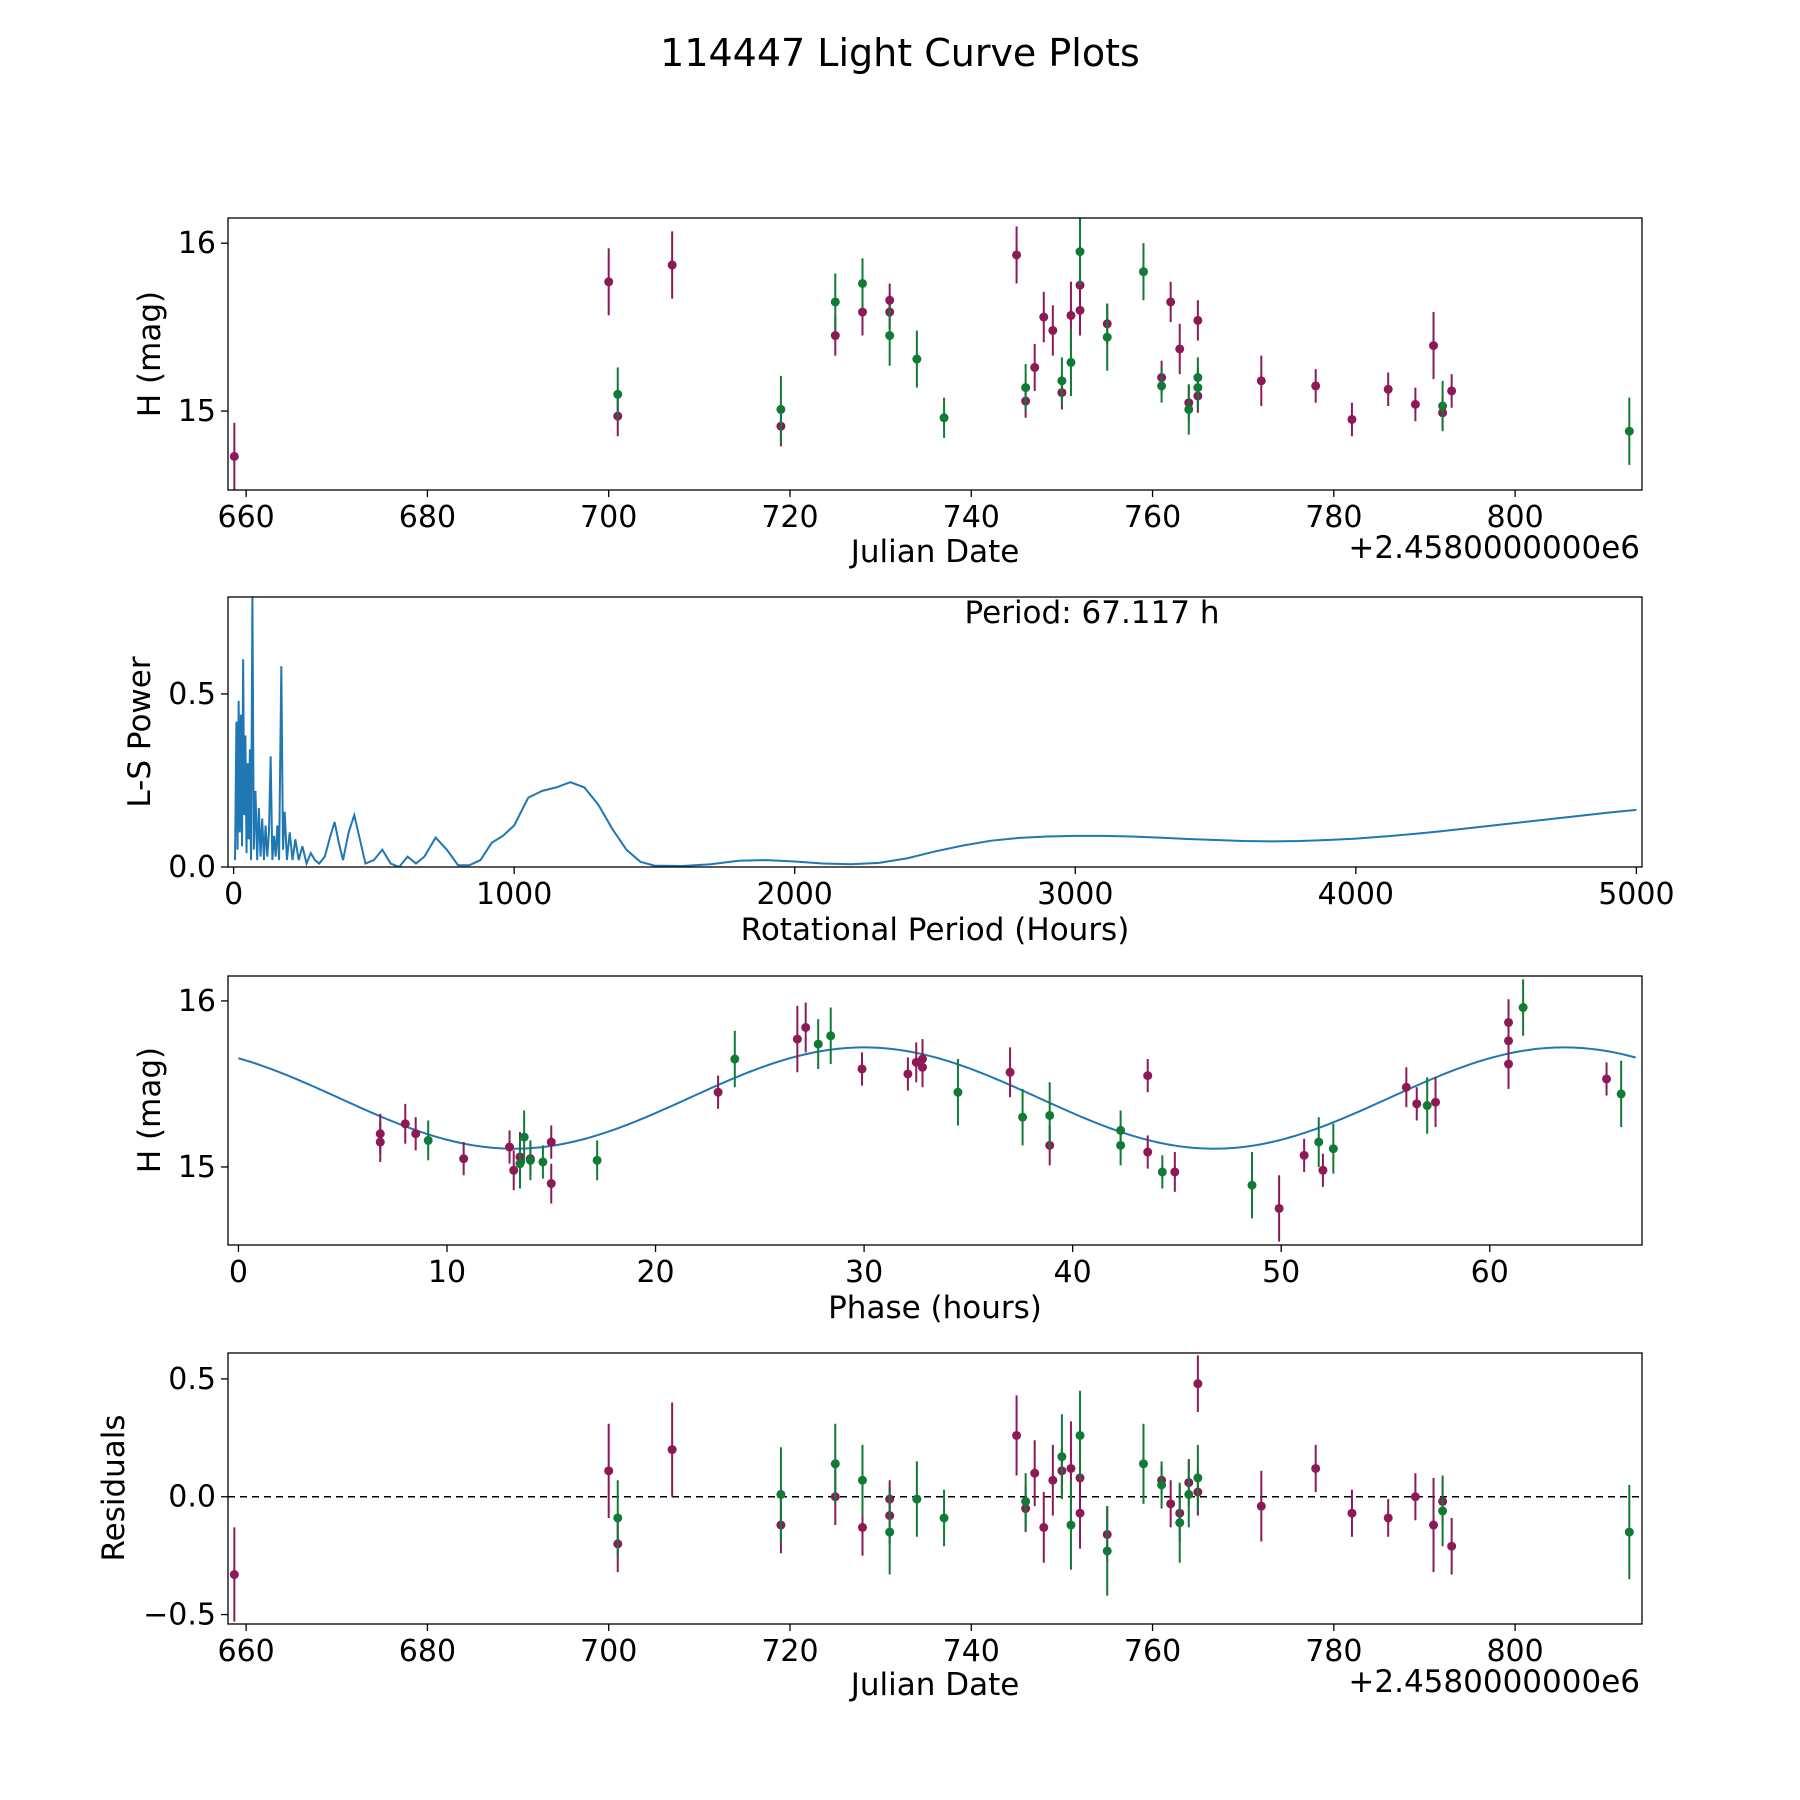 Image resolution: width=1800 pixels, height=1800 pixels. What do you see at coordinates (150, 354) in the screenshot?
I see `lc-y-axis-label: H (mag)` at bounding box center [150, 354].